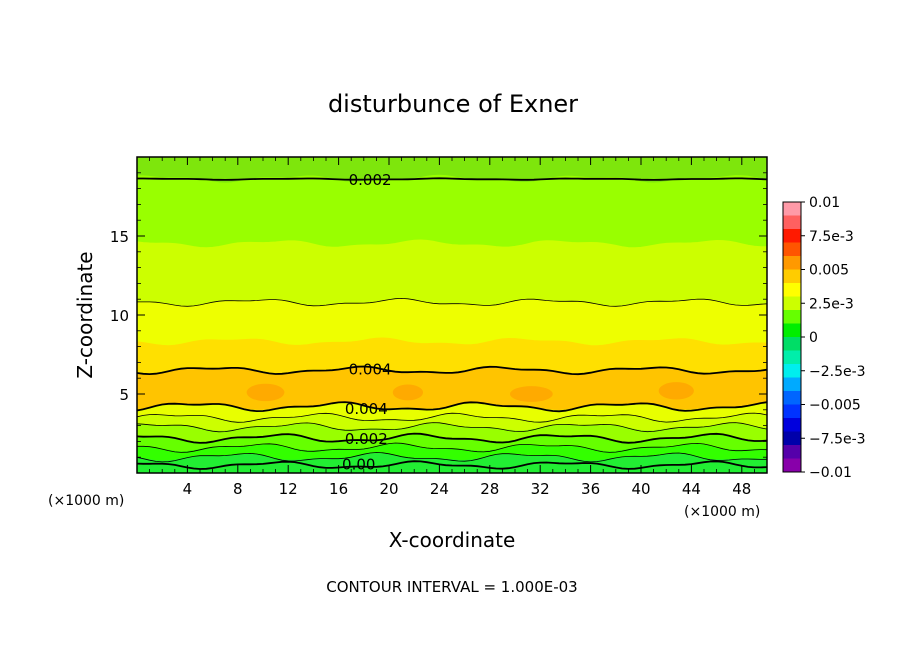  What do you see at coordinates (238, 489) in the screenshot?
I see `x-tick-label: 8` at bounding box center [238, 489].